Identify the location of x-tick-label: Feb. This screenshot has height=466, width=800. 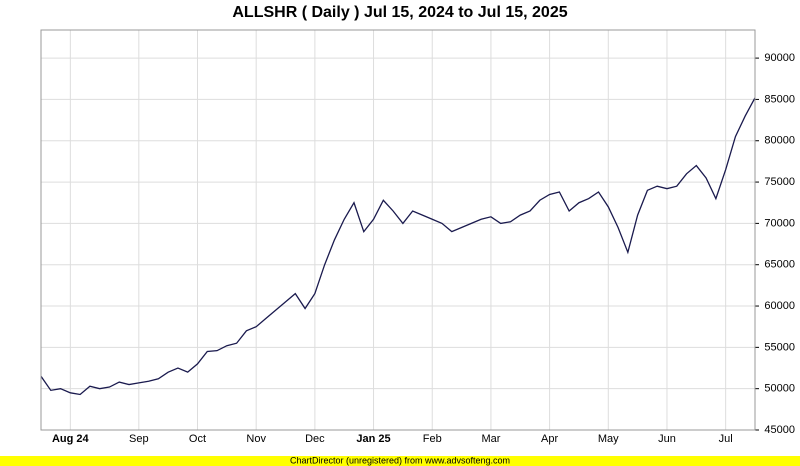
(432, 439).